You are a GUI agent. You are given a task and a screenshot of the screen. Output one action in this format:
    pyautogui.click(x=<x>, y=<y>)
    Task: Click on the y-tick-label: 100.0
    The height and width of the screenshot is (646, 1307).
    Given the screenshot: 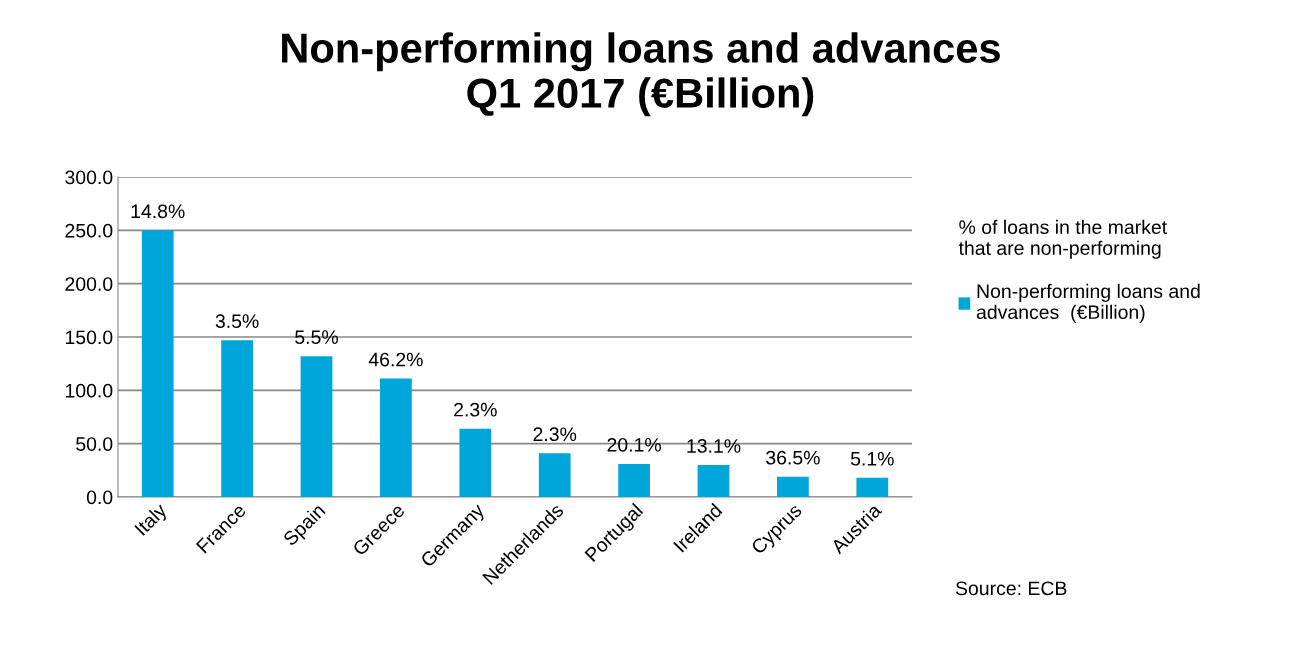 What is the action you would take?
    pyautogui.click(x=89, y=390)
    